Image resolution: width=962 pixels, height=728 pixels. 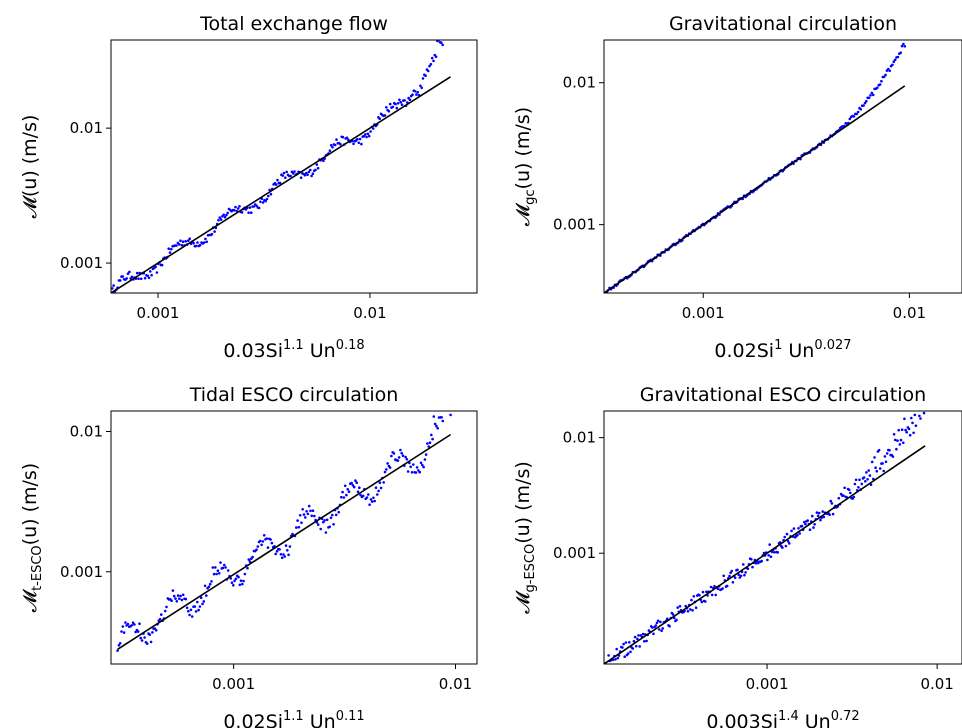 What do you see at coordinates (579, 438) in the screenshot?
I see `y-tick-label: 0.01` at bounding box center [579, 438].